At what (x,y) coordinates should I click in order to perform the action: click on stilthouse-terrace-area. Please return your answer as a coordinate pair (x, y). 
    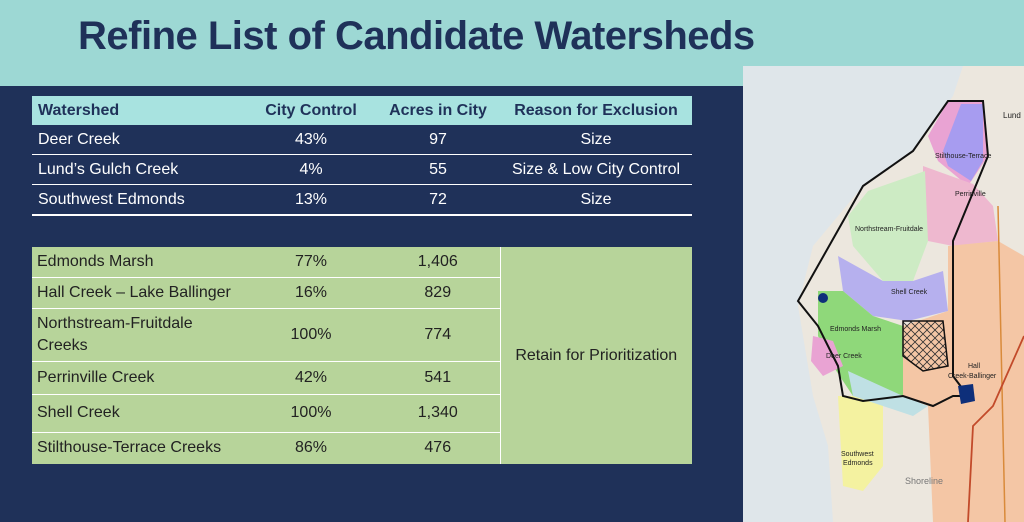
    Looking at the image, I should click on (963, 142).